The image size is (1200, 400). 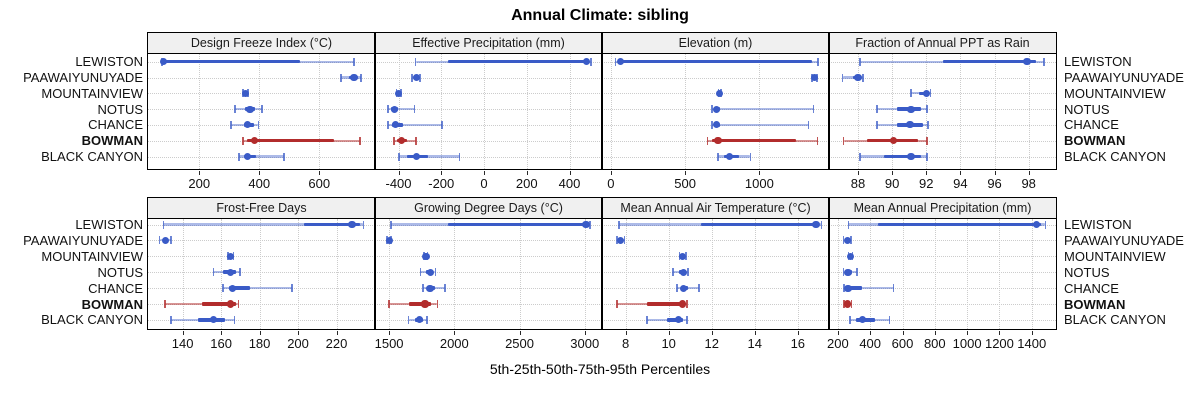 I want to click on axis-tick-label: 600, so click(x=319, y=183).